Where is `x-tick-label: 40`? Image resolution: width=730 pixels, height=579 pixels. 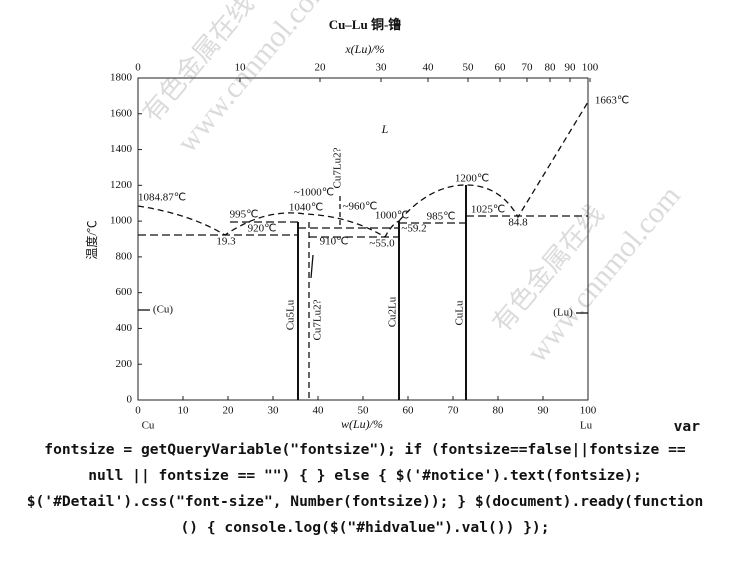
x-tick-label: 40 is located at coordinates (319, 411).